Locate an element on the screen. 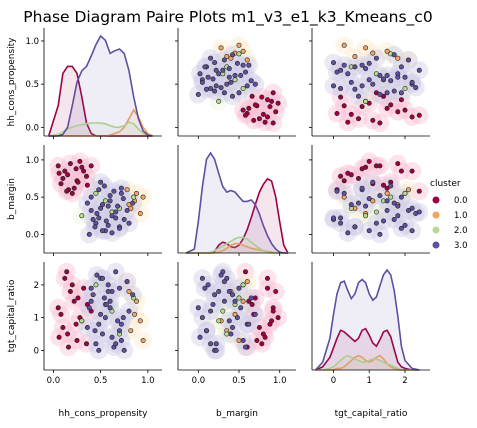  panel-b_margin-vs-b_margin is located at coordinates (236, 200).